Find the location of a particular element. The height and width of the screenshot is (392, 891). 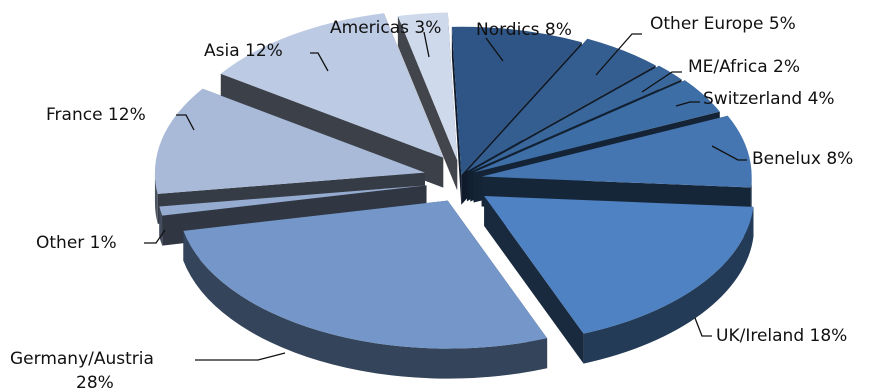

data-label-switzerland: Switzerland 4% is located at coordinates (769, 99).